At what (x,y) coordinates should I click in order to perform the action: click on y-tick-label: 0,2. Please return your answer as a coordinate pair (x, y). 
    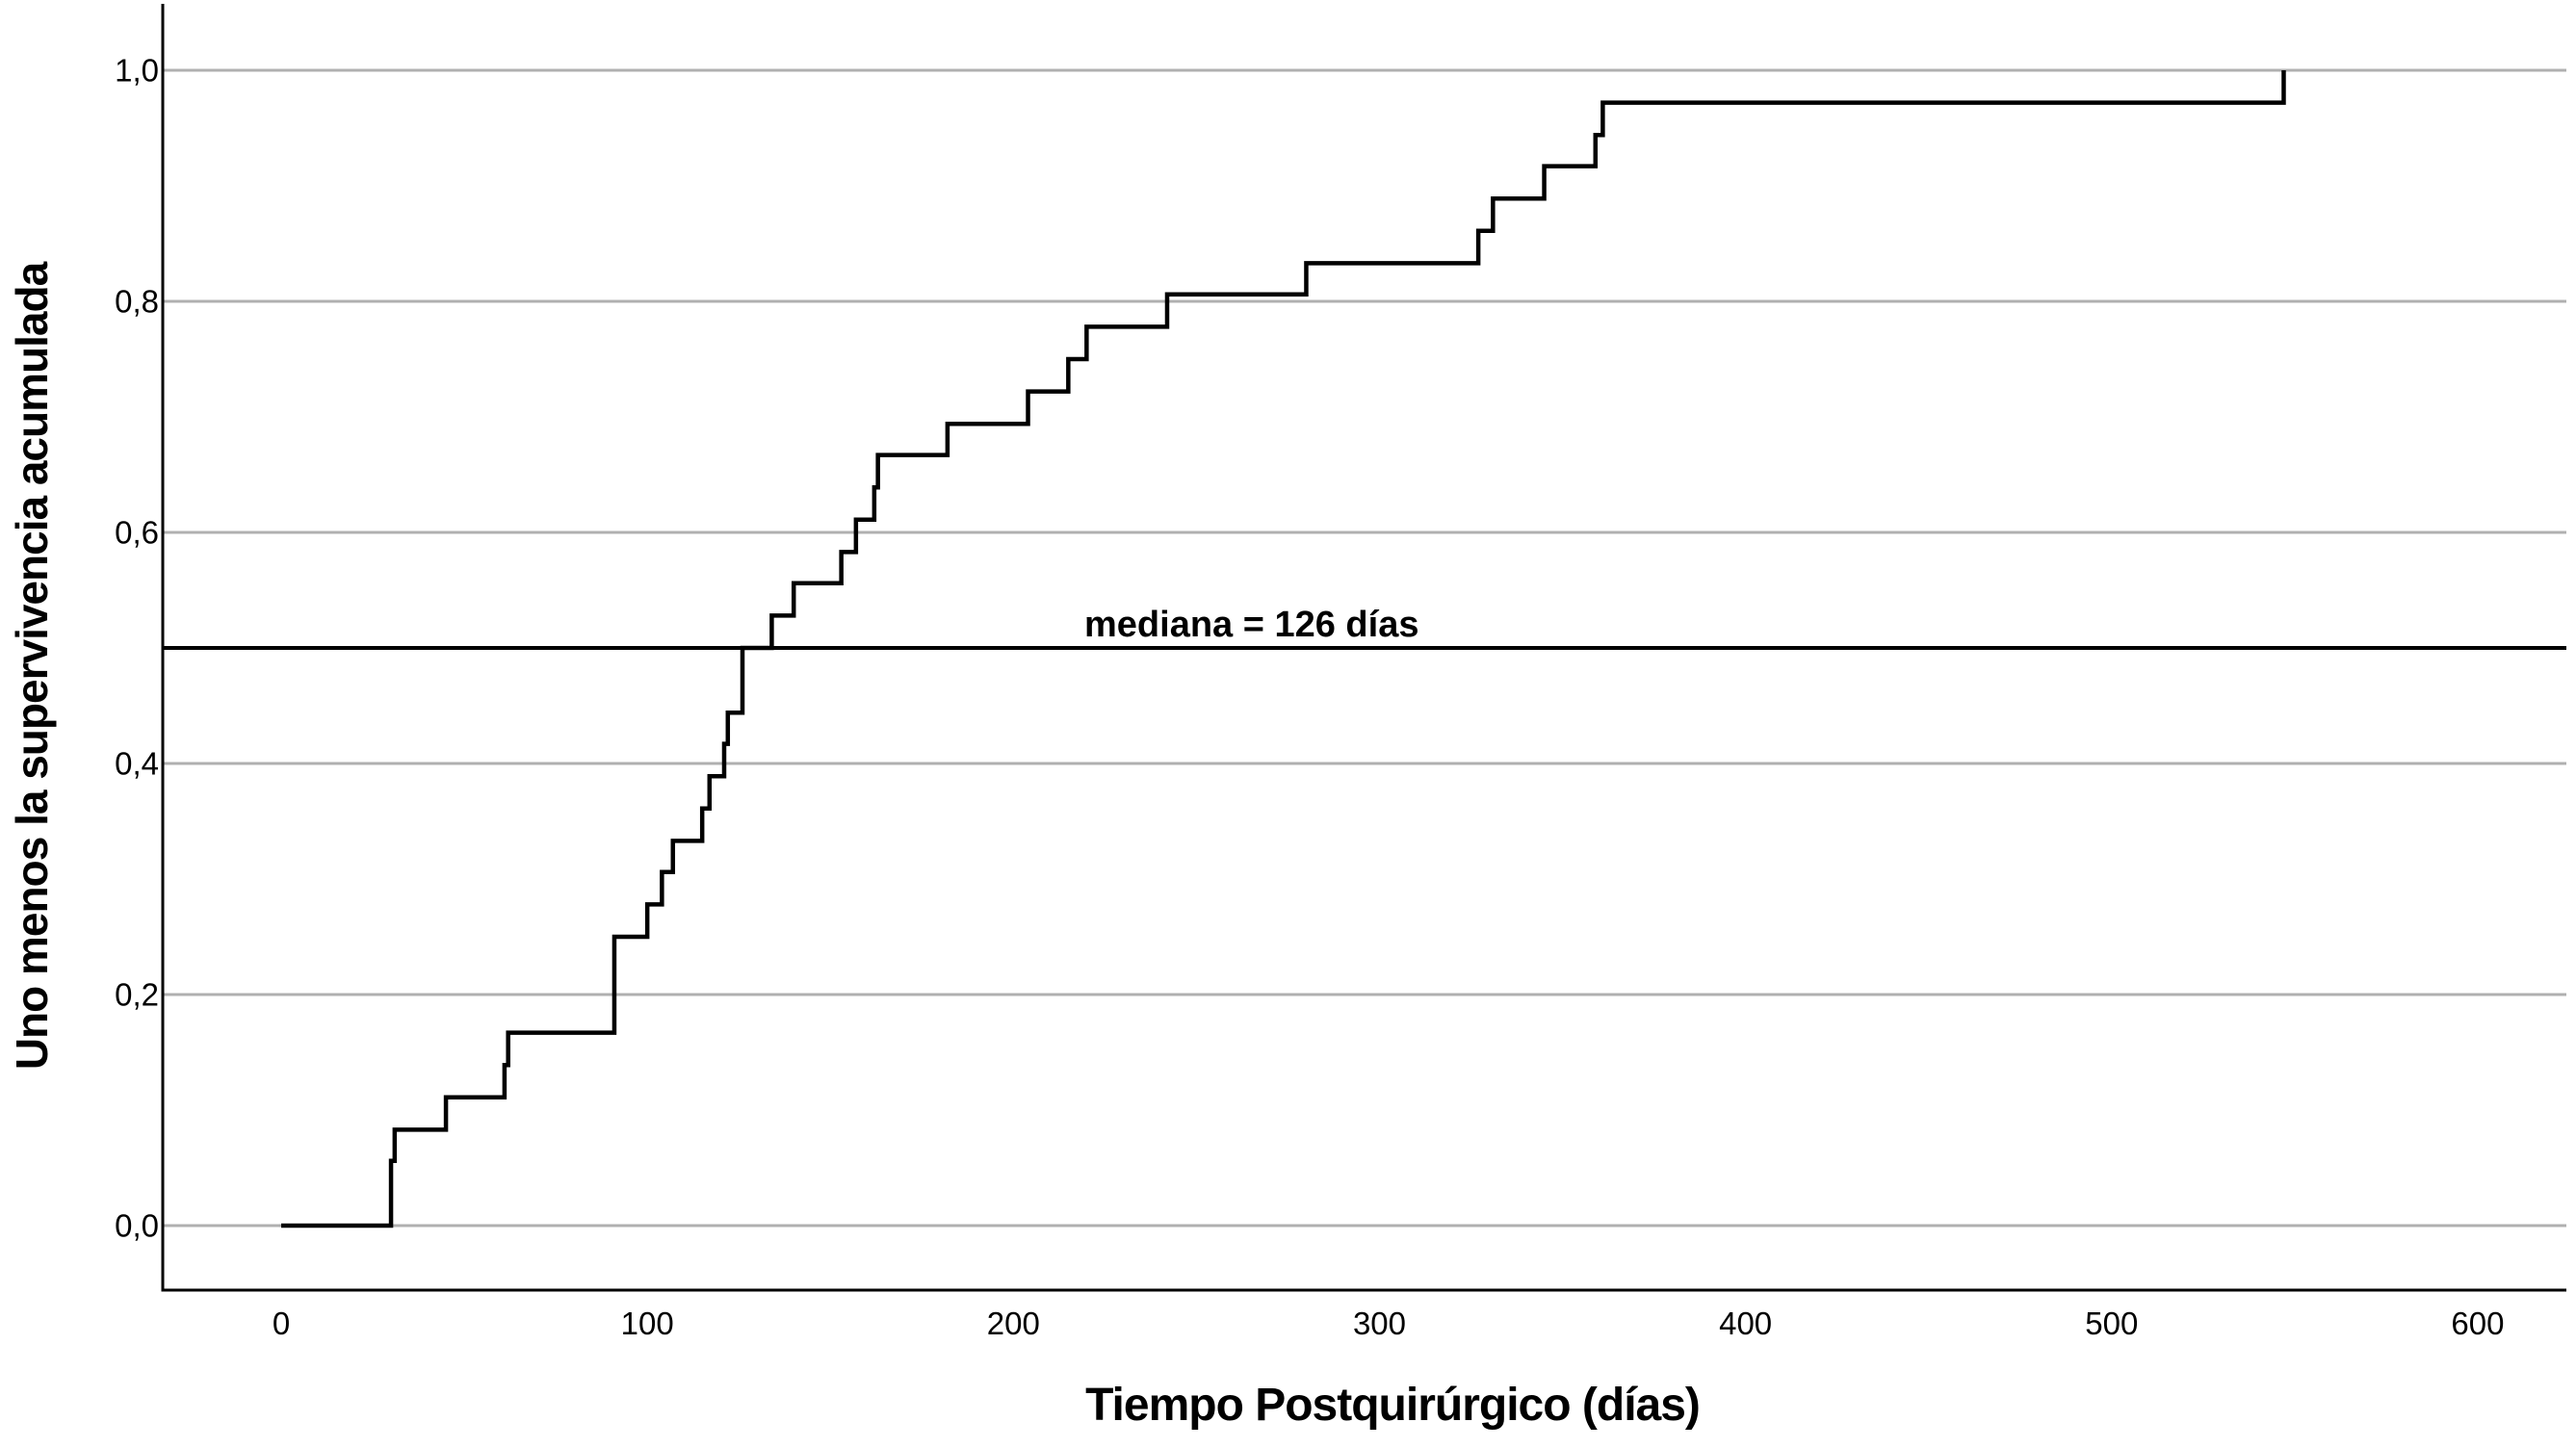
    Looking at the image, I should click on (137, 994).